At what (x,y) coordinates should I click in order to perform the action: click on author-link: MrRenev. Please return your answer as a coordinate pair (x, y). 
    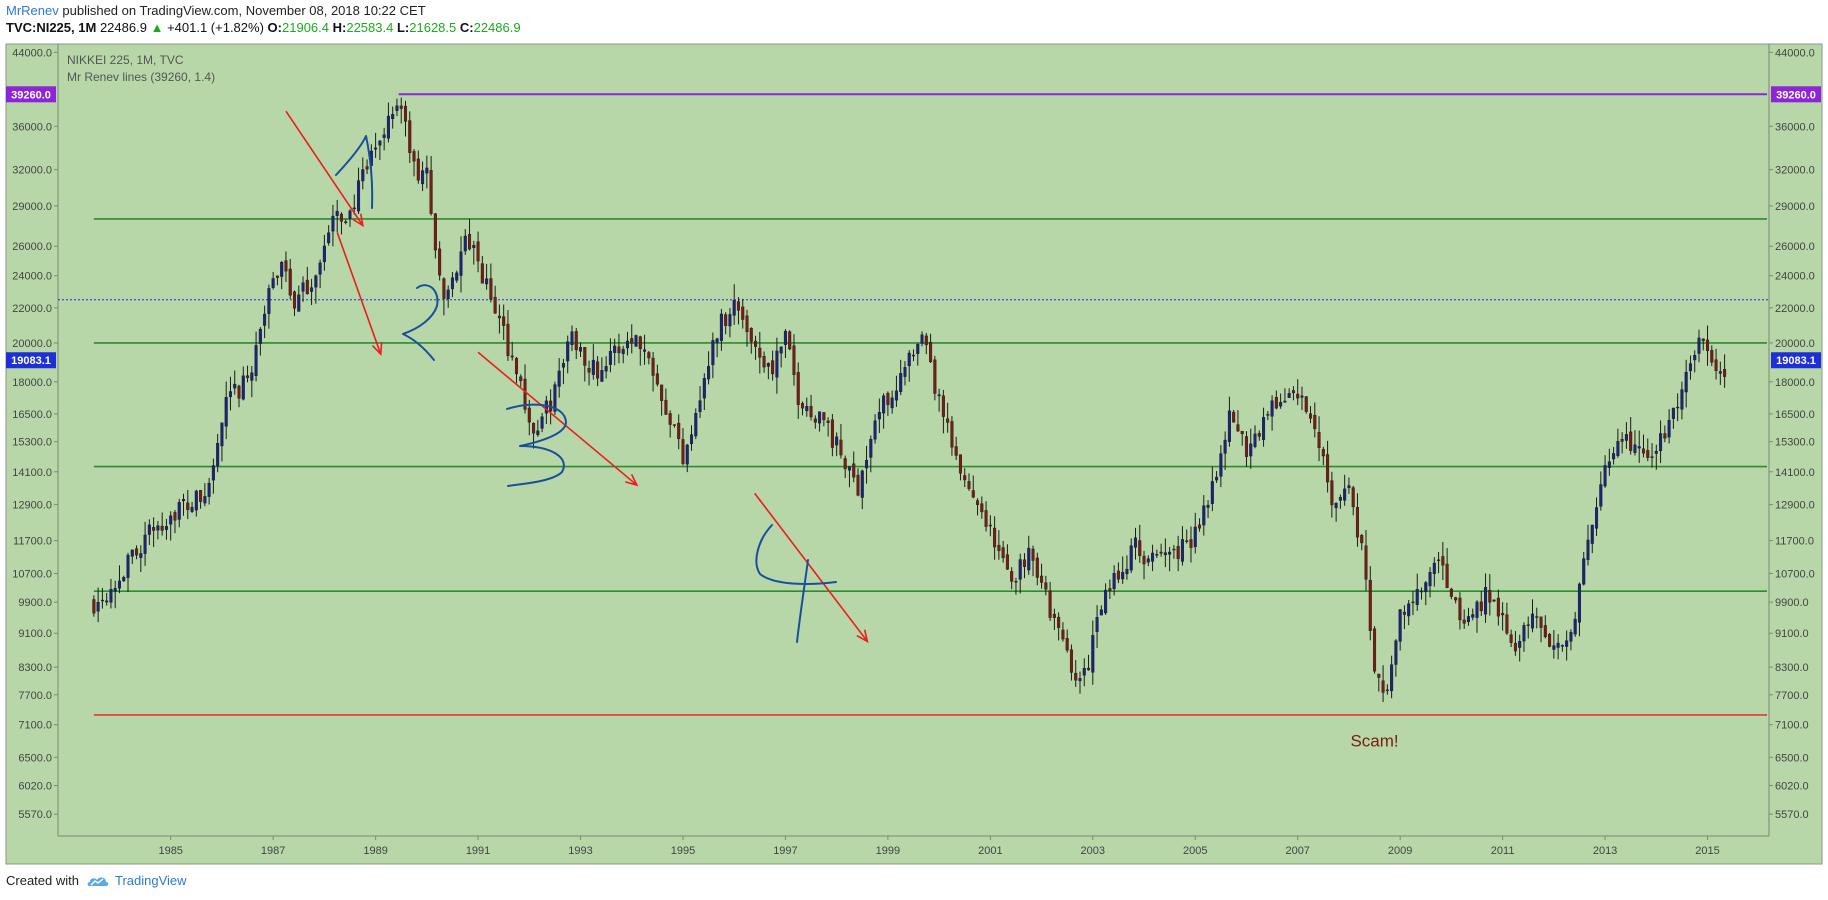
    Looking at the image, I should click on (32, 10).